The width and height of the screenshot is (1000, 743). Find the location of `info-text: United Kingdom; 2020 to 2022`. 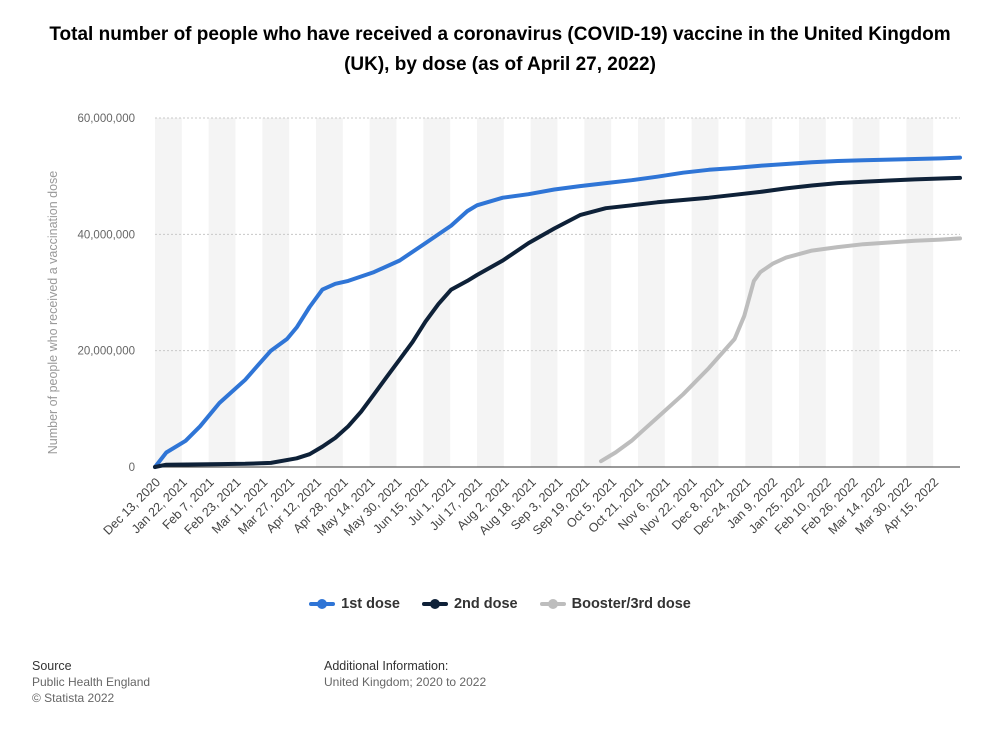

info-text: United Kingdom; 2020 to 2022 is located at coordinates (405, 682).